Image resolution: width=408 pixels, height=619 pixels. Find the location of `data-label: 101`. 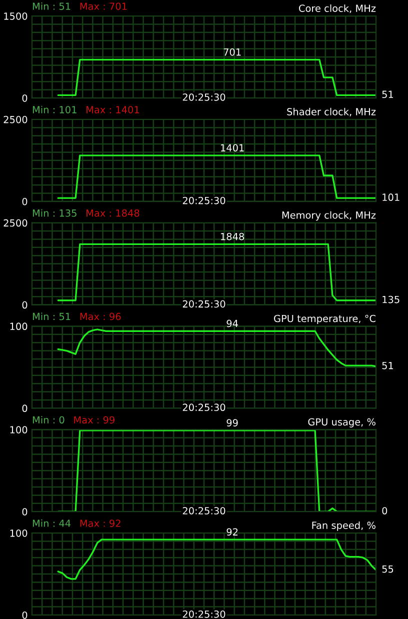

data-label: 101 is located at coordinates (391, 197).